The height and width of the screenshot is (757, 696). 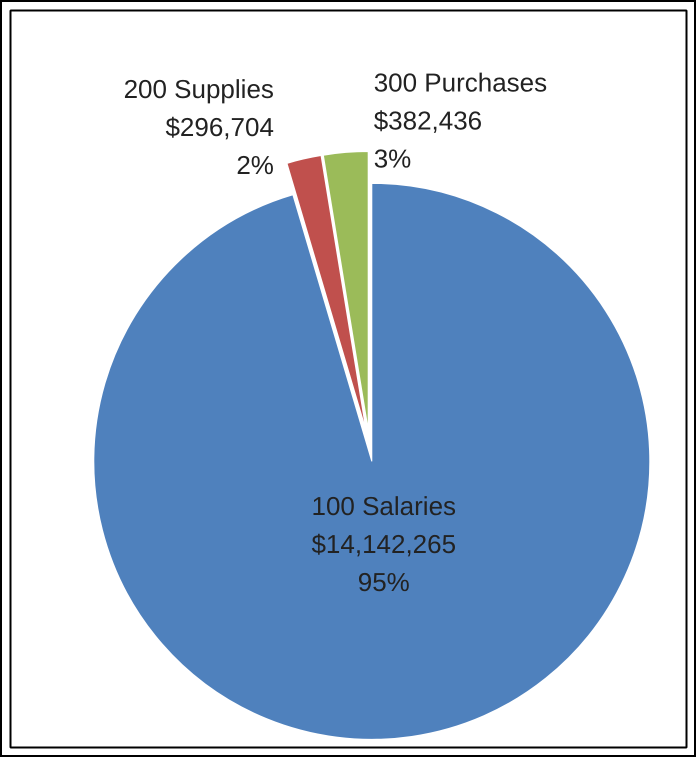 What do you see at coordinates (383, 562) in the screenshot?
I see `data-label: $14,142,265 95%` at bounding box center [383, 562].